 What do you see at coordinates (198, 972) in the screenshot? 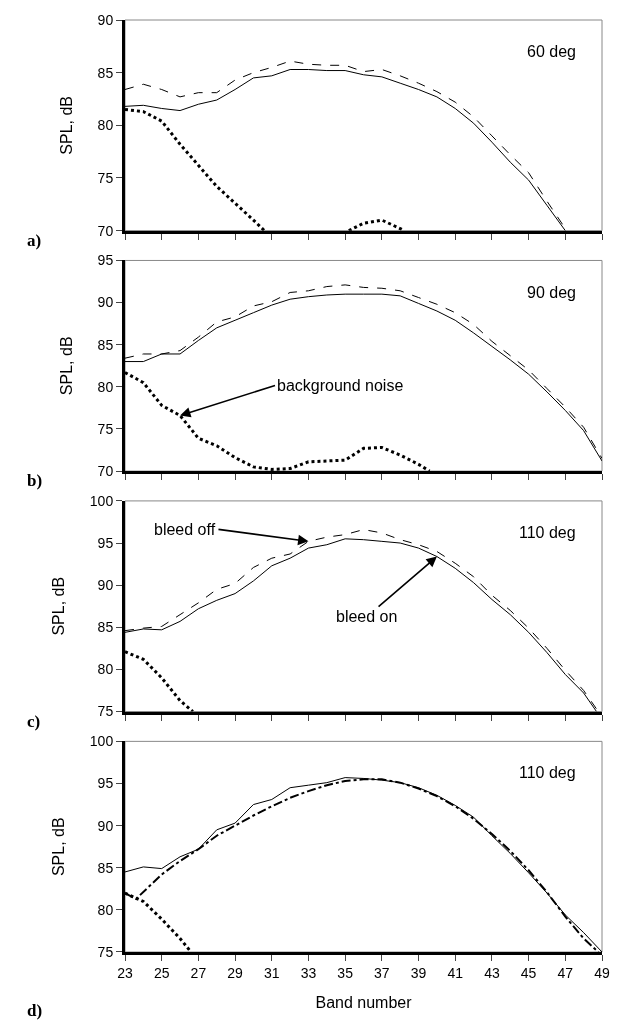
I see `x-tick-label: 27` at bounding box center [198, 972].